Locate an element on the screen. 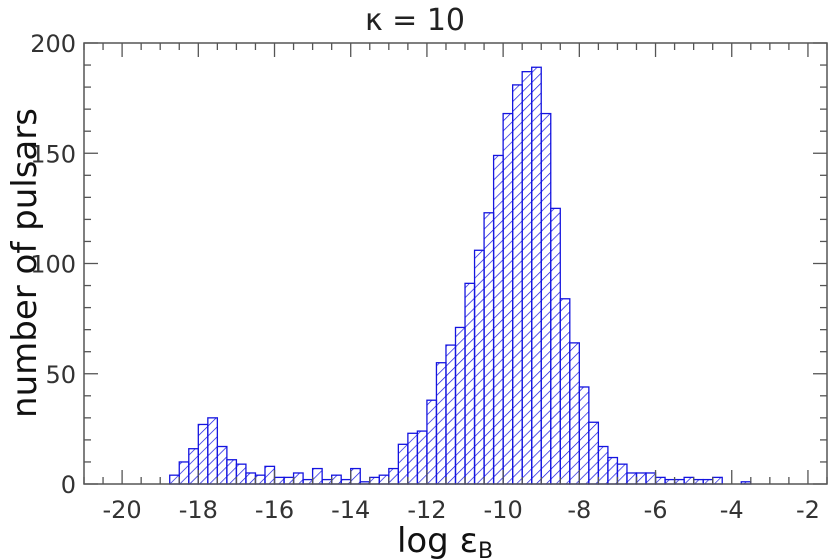  x-tick-label: -12 is located at coordinates (426, 510).